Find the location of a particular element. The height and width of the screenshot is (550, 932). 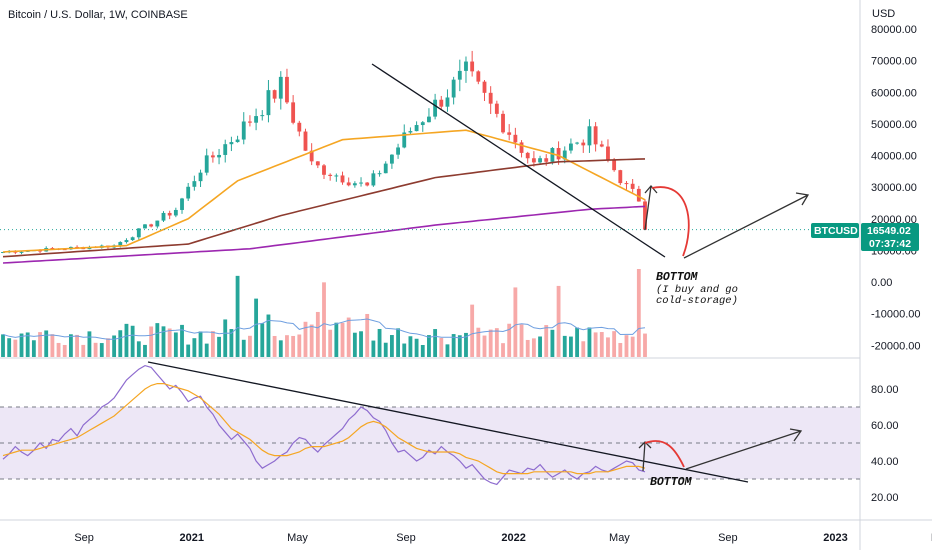

rsi-tick-label: 20.00 is located at coordinates (885, 498).